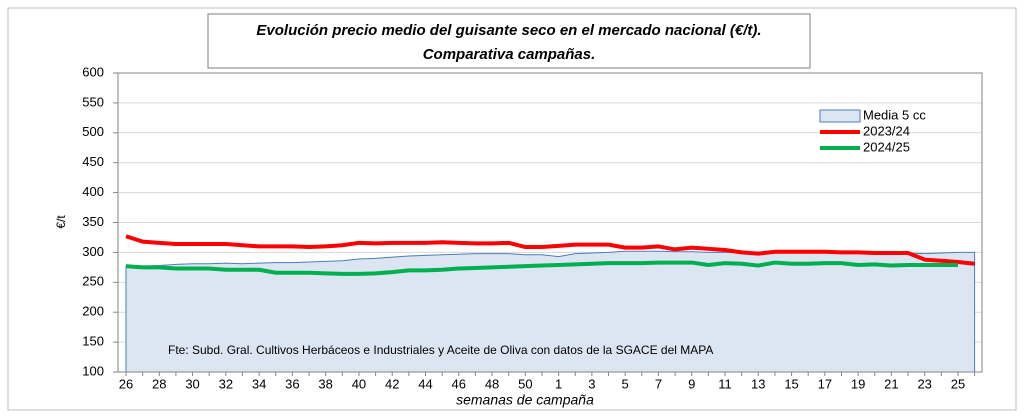  What do you see at coordinates (891, 383) in the screenshot?
I see `x-tick-label: 21` at bounding box center [891, 383].